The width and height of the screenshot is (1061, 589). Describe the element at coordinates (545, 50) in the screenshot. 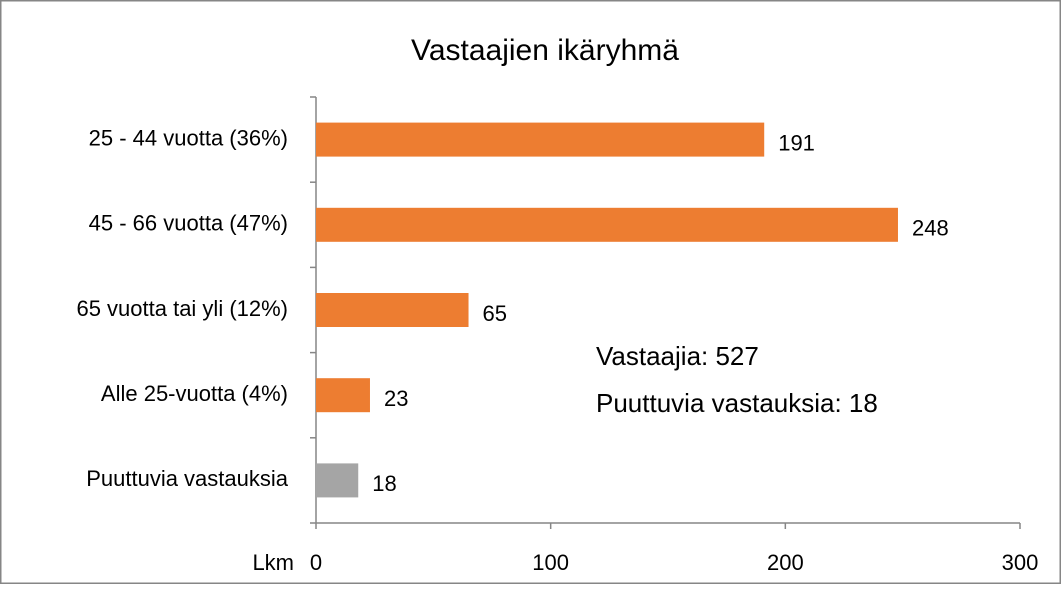

I see `chart-title: Vastaajien ikäryhmä` at that location.